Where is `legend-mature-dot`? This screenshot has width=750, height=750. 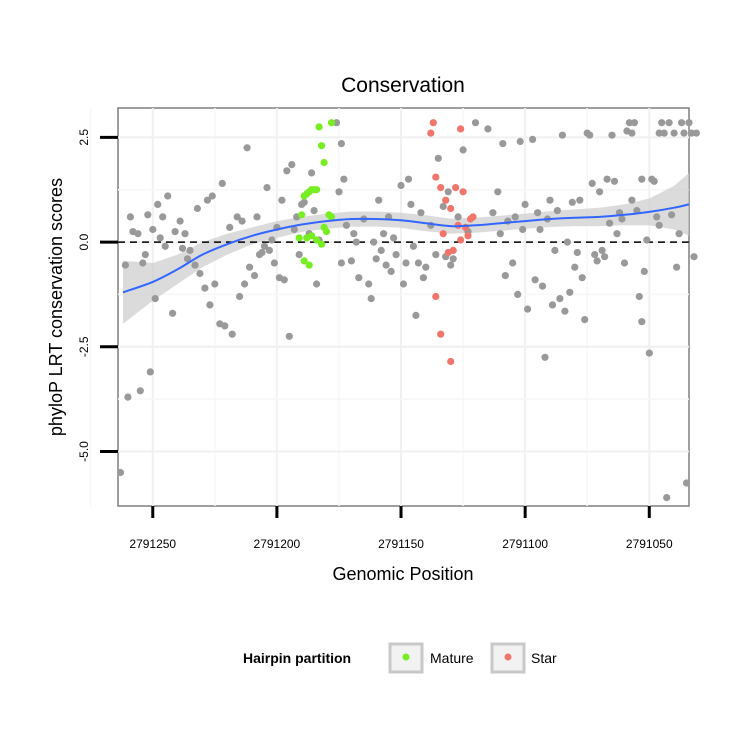 legend-mature-dot is located at coordinates (406, 657).